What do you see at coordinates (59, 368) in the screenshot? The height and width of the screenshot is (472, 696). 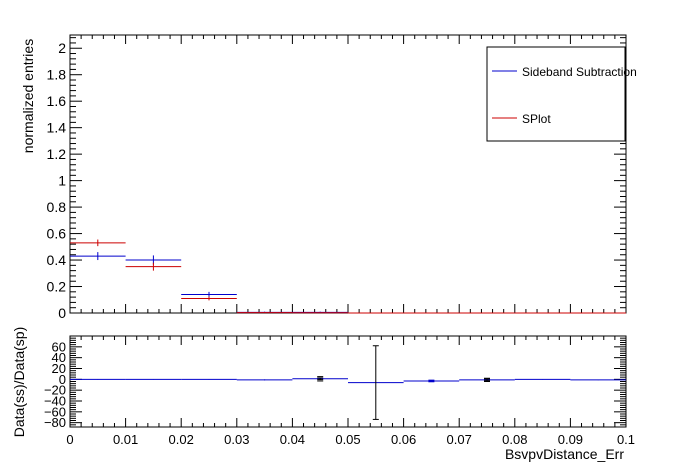 I see `y-tick-label: 20` at bounding box center [59, 368].